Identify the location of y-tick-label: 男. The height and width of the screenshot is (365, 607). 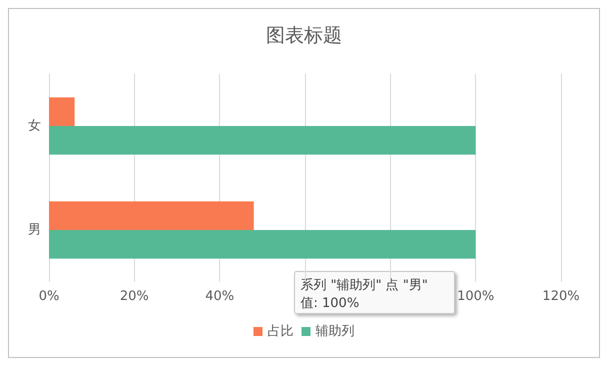
(34, 230).